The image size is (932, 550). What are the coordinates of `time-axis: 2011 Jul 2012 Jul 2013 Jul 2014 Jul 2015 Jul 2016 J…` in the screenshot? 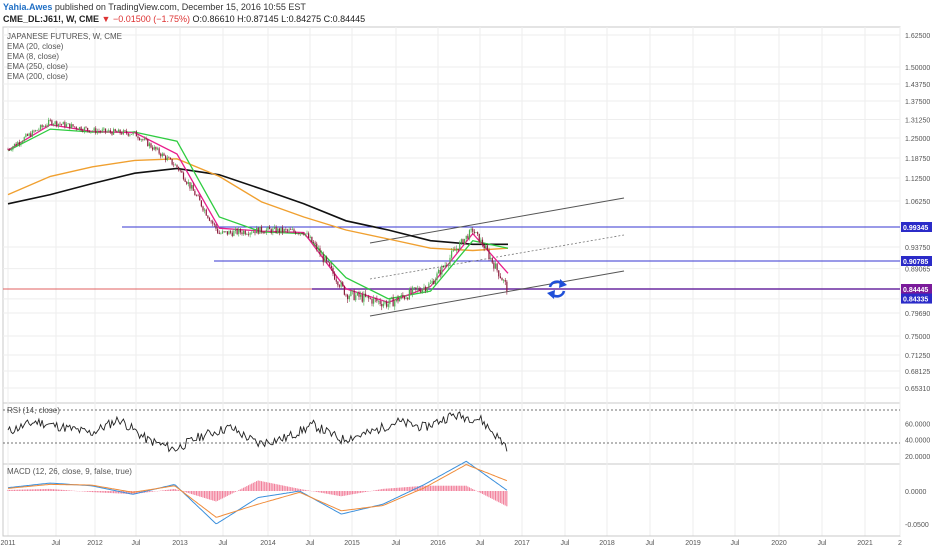 It's located at (451, 541).